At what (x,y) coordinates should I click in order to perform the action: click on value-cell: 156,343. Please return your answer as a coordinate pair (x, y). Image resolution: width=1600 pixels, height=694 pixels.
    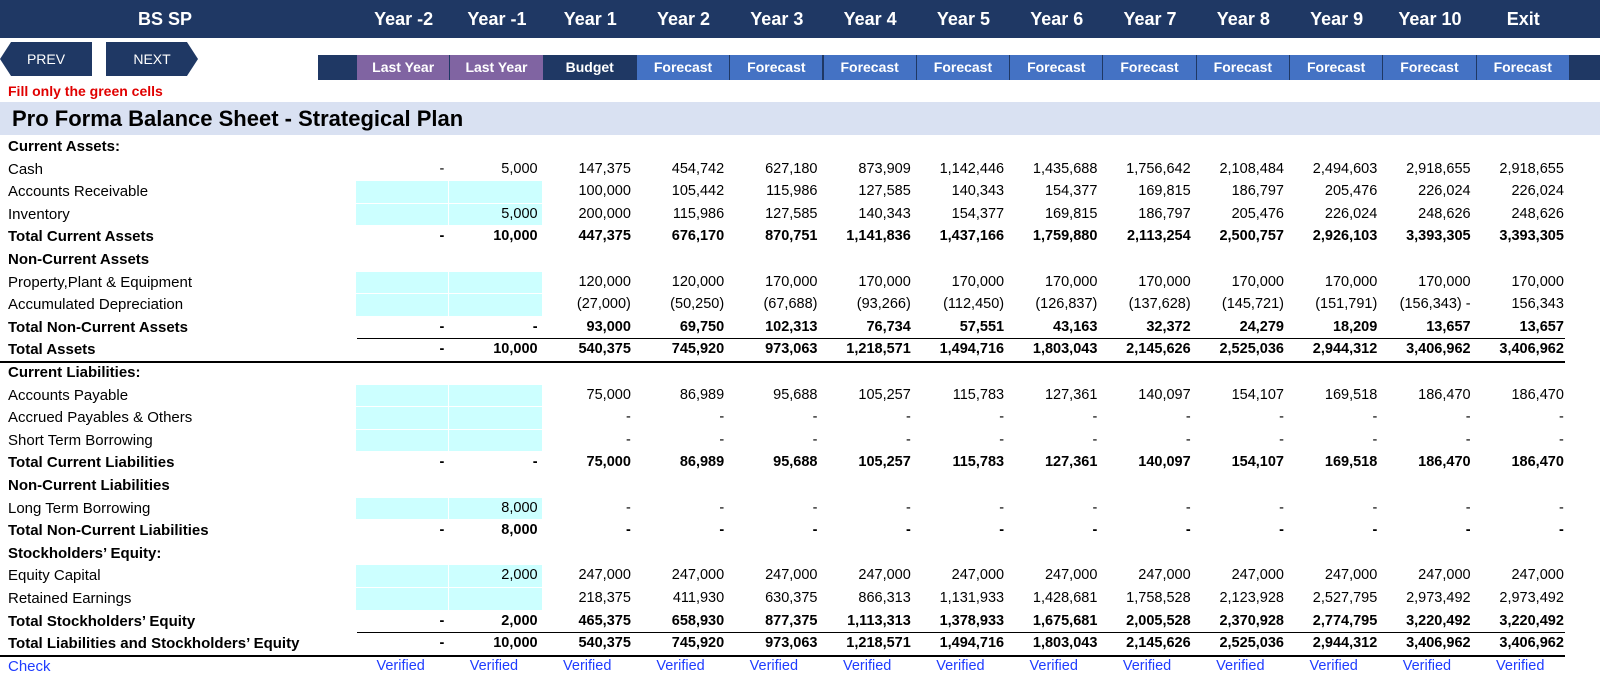
    Looking at the image, I should click on (1537, 304).